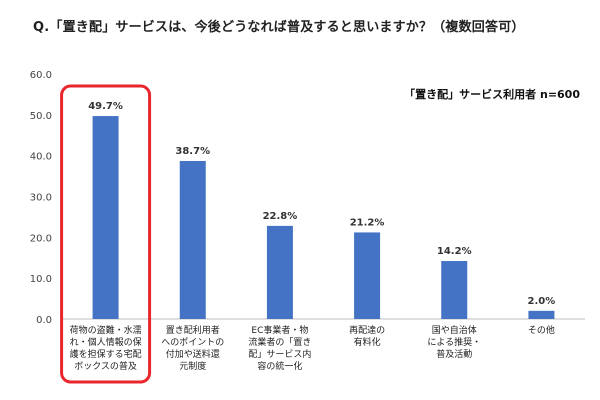 The image size is (600, 400). I want to click on data-label: 14.2%, so click(454, 251).